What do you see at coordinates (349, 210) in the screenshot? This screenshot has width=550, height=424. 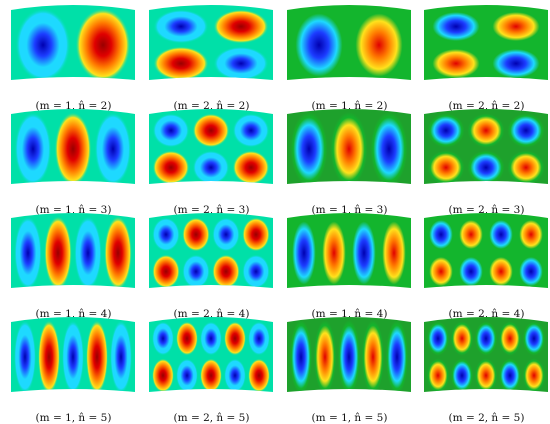 I see `mode-caption: (m = 1, n̂ = 3)` at bounding box center [349, 210].